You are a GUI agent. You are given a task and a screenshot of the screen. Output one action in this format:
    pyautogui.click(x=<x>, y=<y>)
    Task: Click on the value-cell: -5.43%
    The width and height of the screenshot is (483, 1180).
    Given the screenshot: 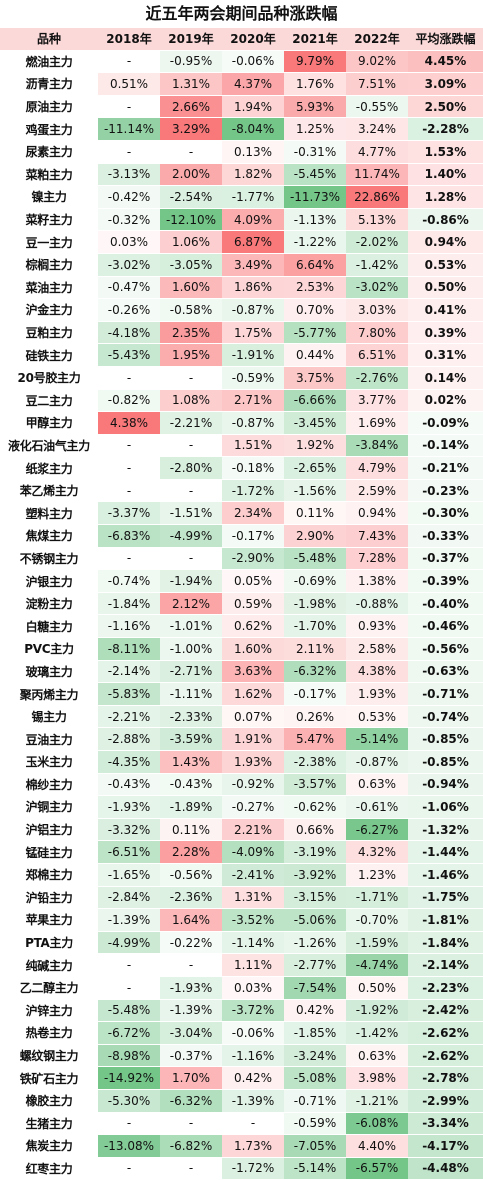 What is the action you would take?
    pyautogui.click(x=129, y=355)
    